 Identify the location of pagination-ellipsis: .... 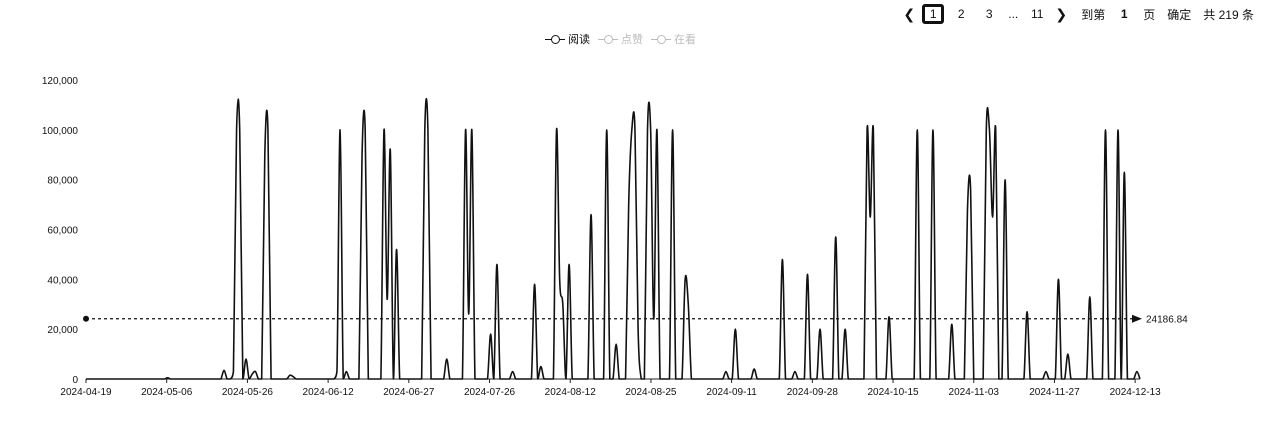
(1013, 14).